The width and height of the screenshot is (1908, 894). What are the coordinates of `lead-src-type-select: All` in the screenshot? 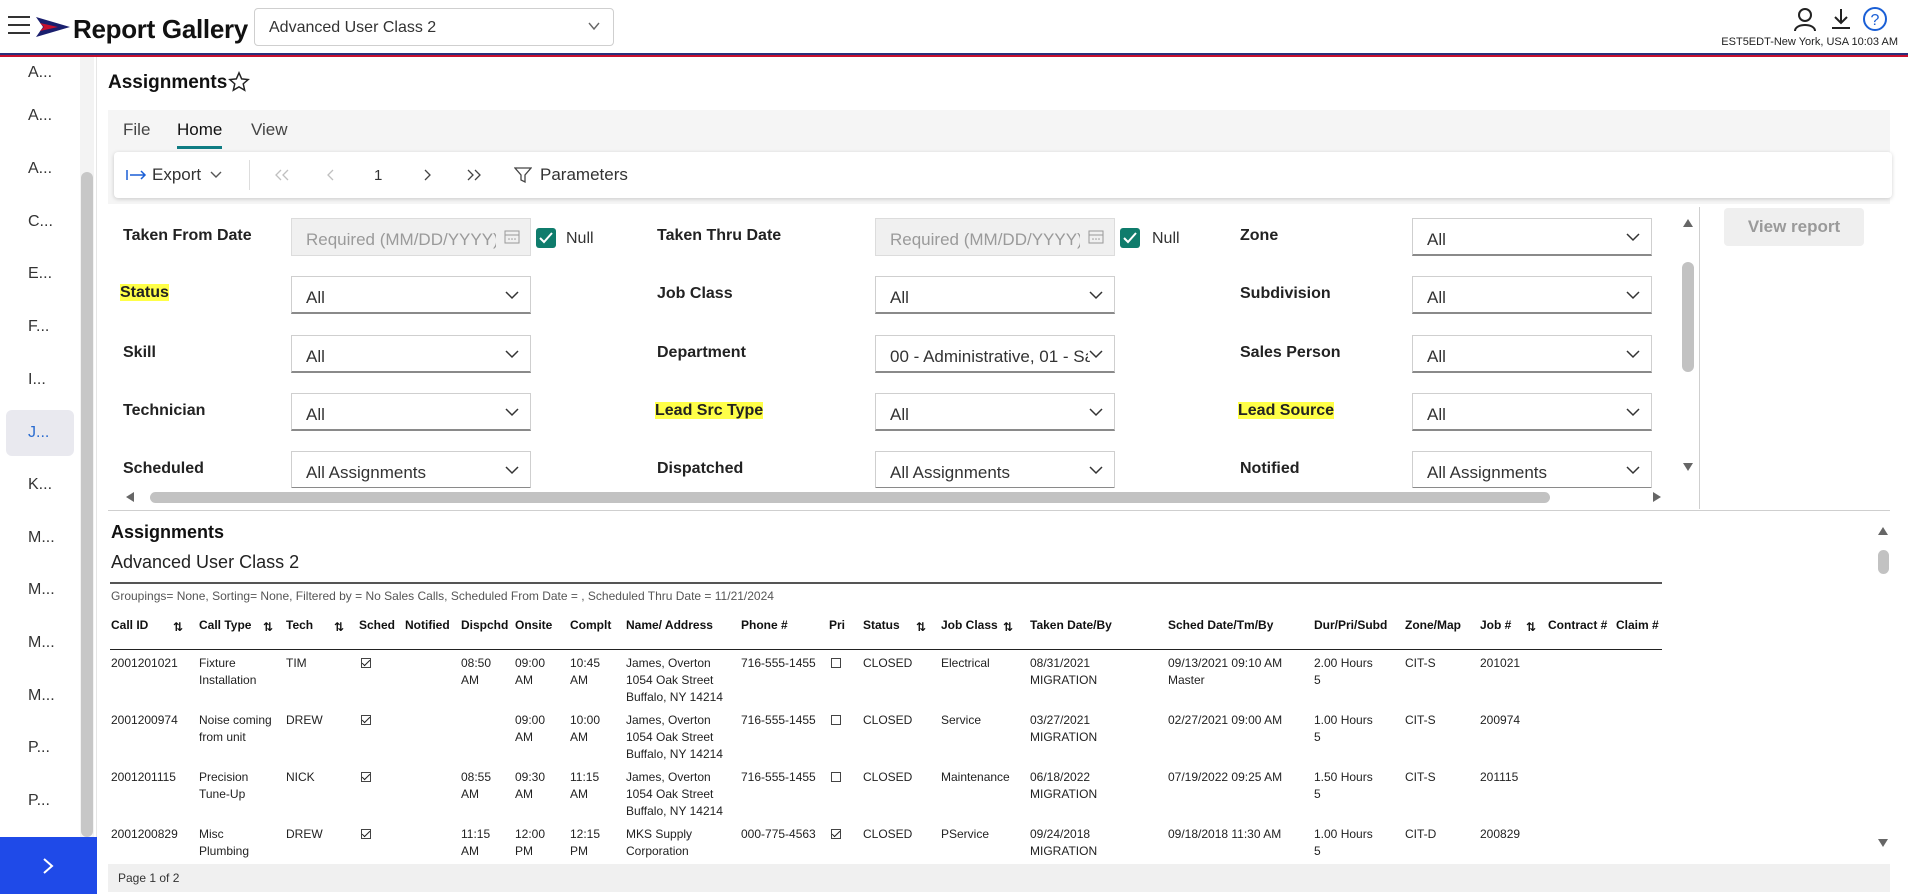 It's located at (995, 412).